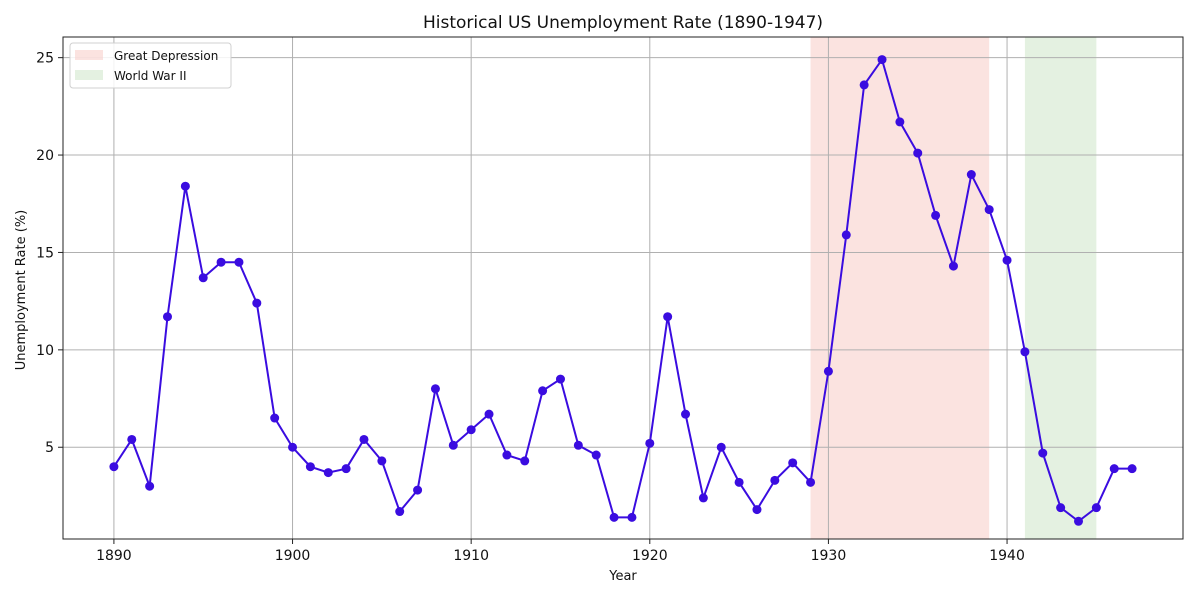 This screenshot has height=592, width=1194. Describe the element at coordinates (1007, 556) in the screenshot. I see `x-tick-label: 1940` at that location.